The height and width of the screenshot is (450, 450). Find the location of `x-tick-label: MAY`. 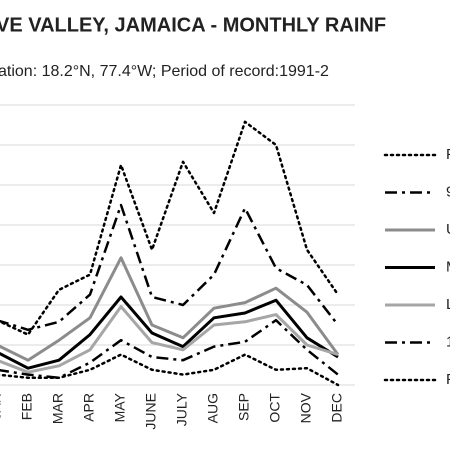

x-tick-label: MAY is located at coordinates (120, 407).